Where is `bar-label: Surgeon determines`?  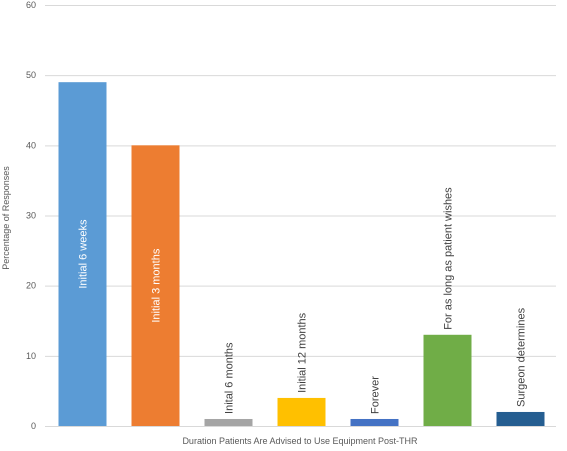 bar-label: Surgeon determines is located at coordinates (522, 357).